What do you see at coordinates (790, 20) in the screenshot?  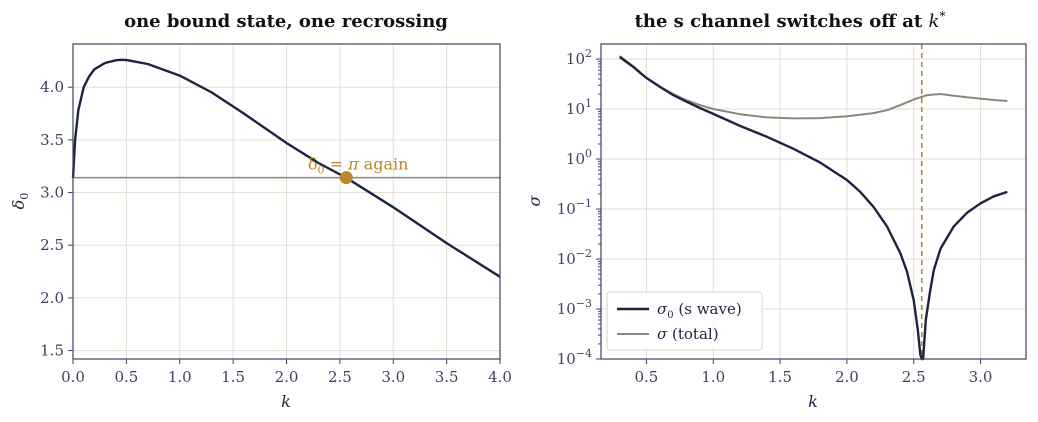 I see `right-chart-title: the s channel switches off at k*` at bounding box center [790, 20].